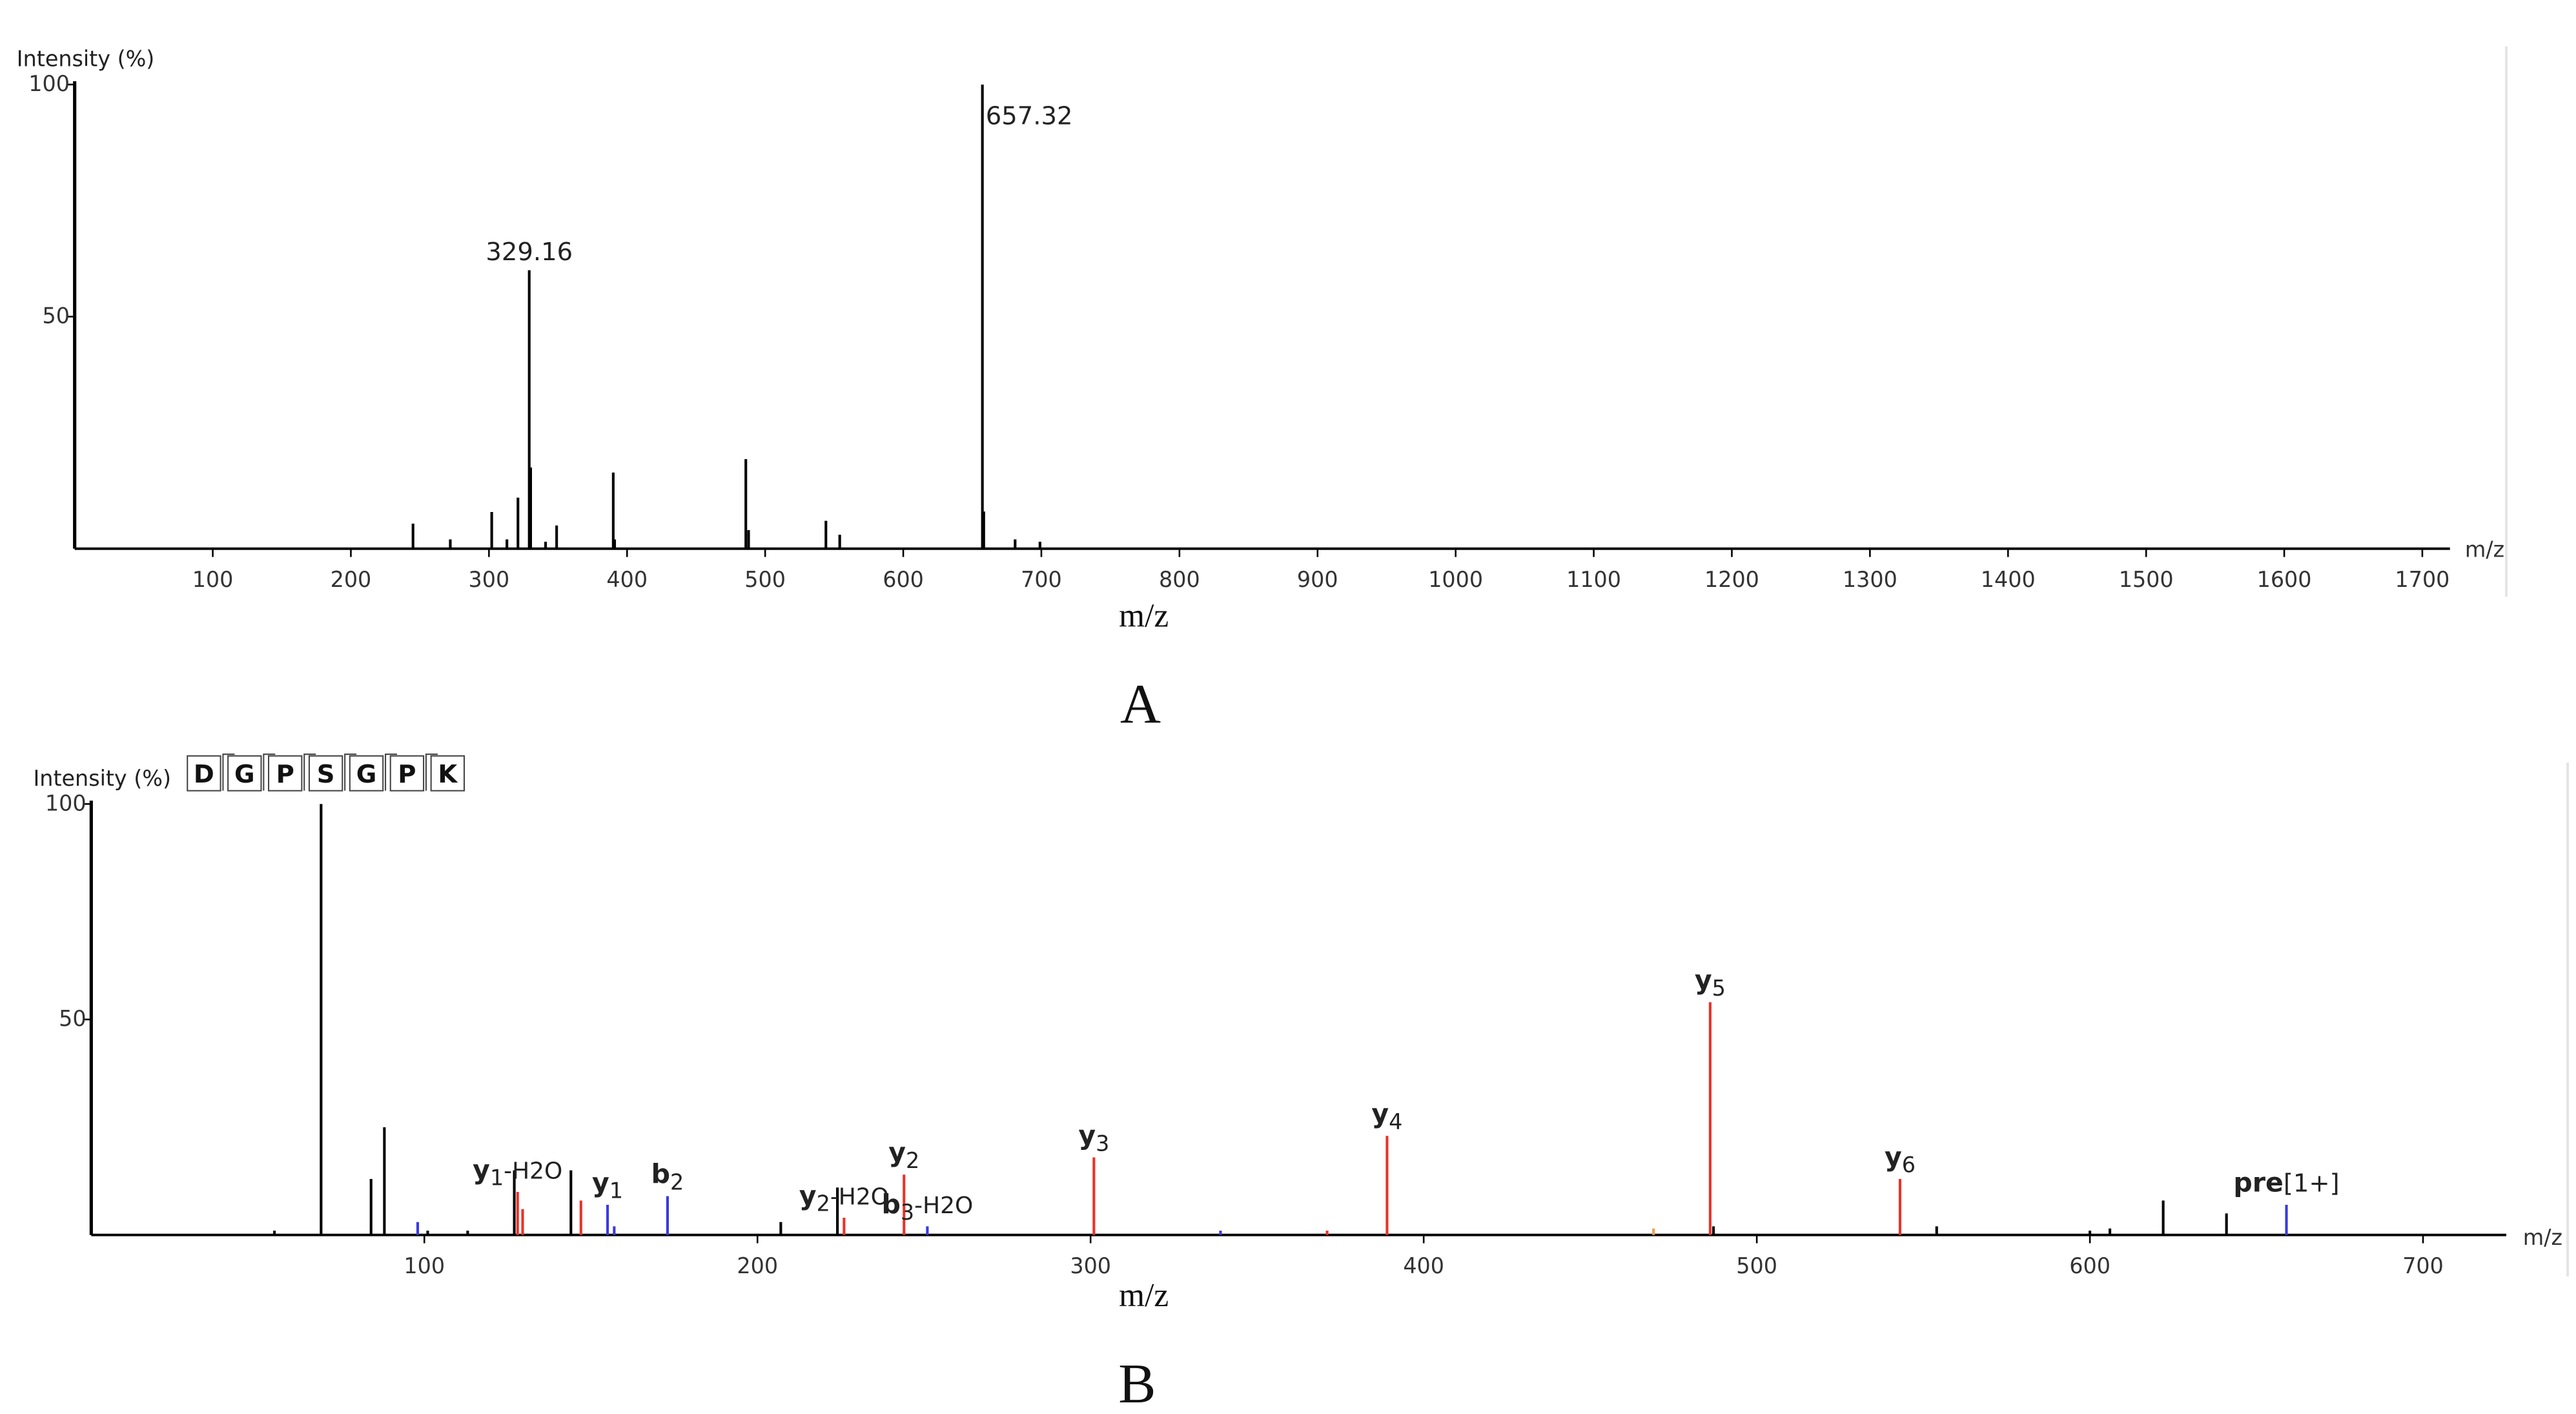  I want to click on ion-type: pre, so click(2258, 1182).